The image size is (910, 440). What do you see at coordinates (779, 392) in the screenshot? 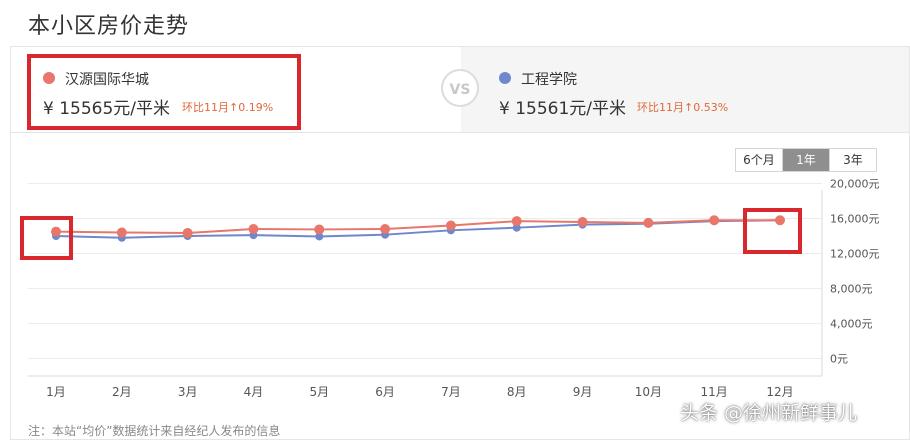
I see `x-tick-label: 12月` at bounding box center [779, 392].